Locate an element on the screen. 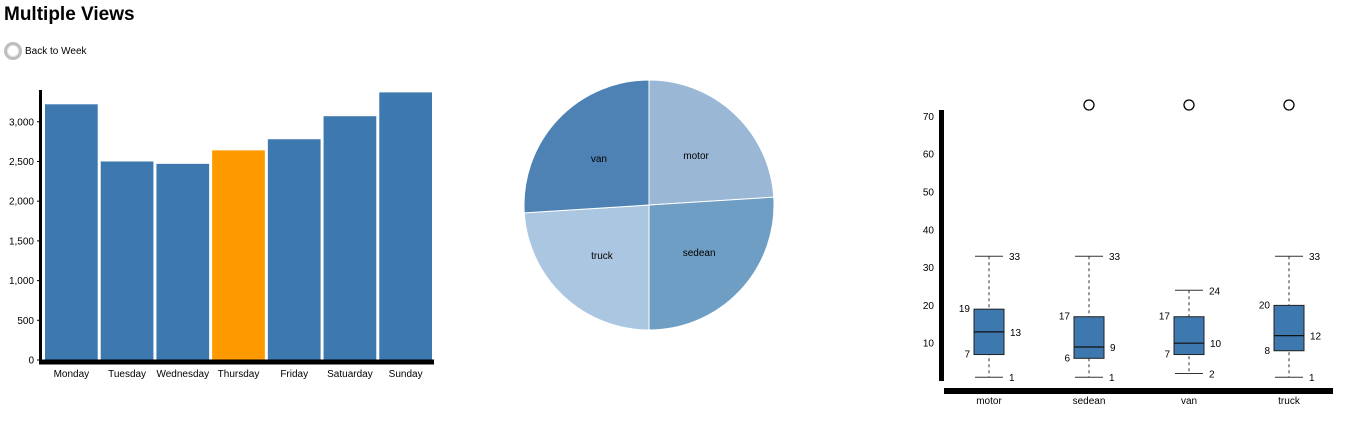  x-tick-label: motor is located at coordinates (989, 401).